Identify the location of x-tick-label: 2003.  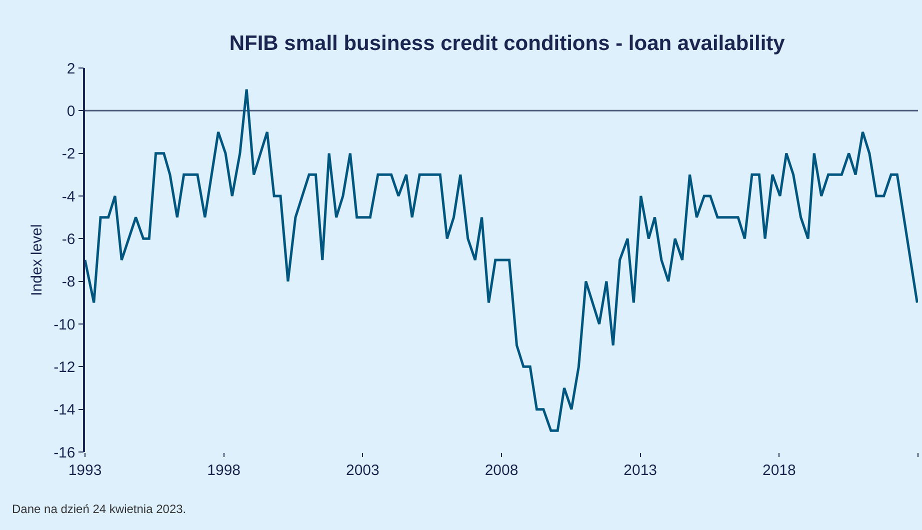
(363, 470).